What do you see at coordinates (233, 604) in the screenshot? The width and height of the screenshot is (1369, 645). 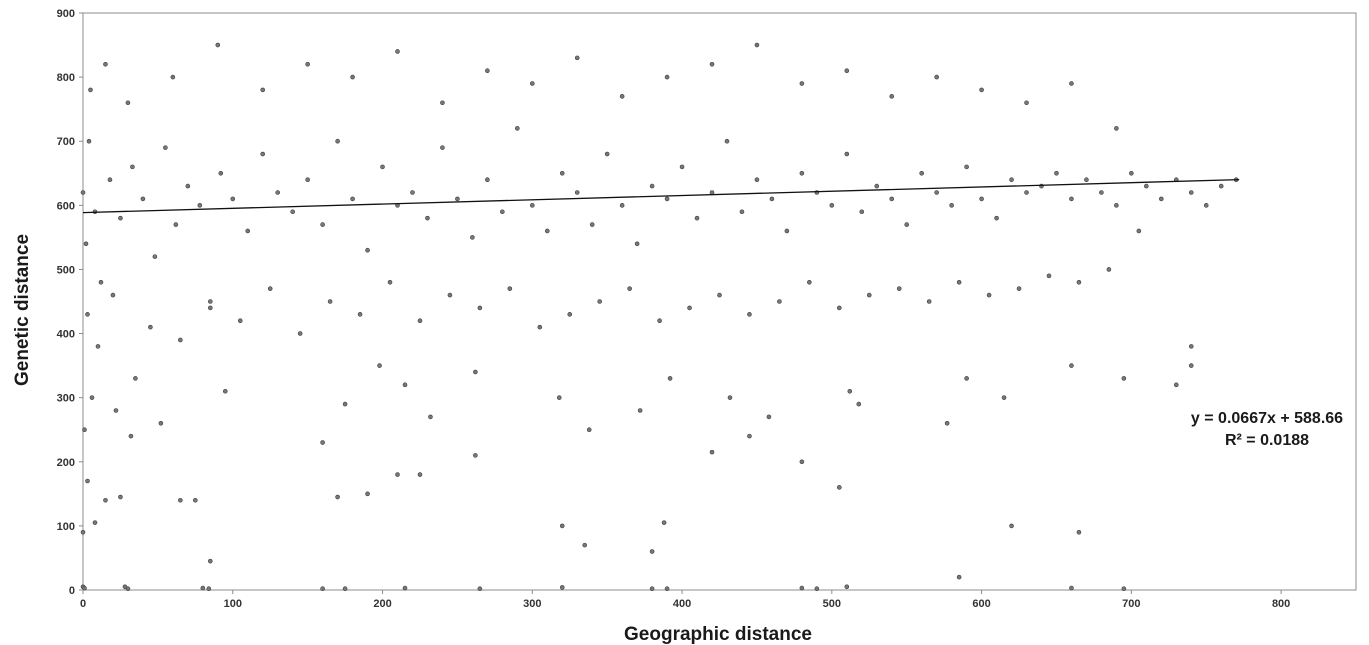 I see `x-tick-label: 100` at bounding box center [233, 604].